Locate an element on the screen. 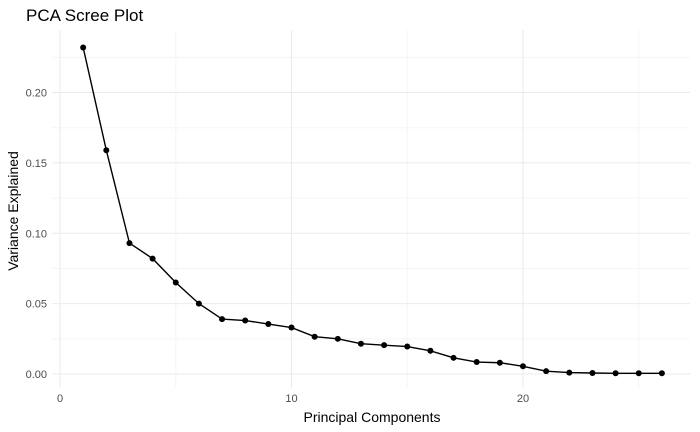  y-tick-label: 0.10 is located at coordinates (36, 234).